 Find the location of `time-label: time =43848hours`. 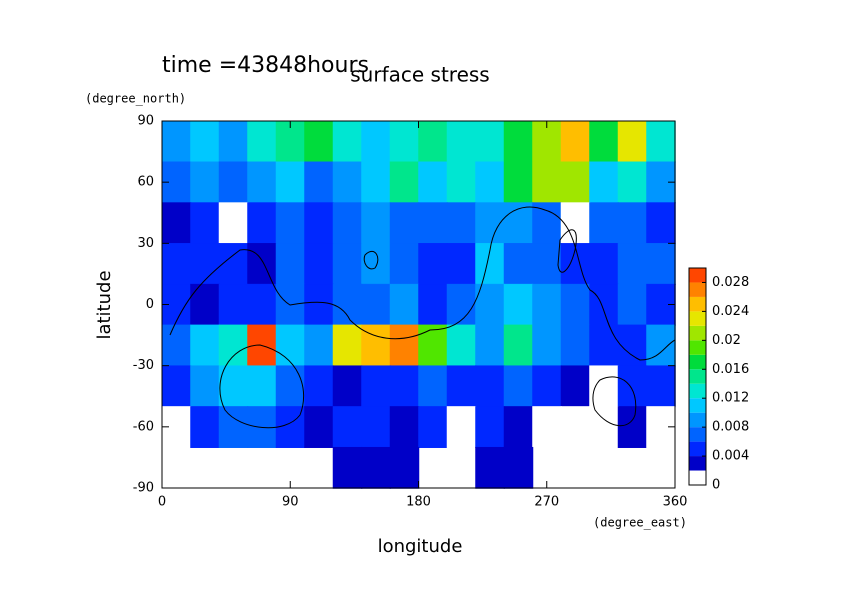

time-label: time =43848hours is located at coordinates (265, 65).